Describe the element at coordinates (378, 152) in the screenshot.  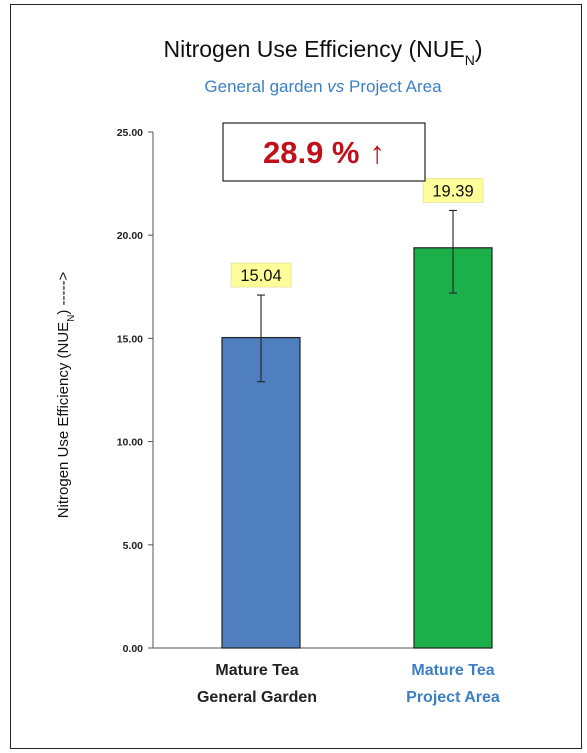
I see `up-arrow-icon: ↑` at that location.